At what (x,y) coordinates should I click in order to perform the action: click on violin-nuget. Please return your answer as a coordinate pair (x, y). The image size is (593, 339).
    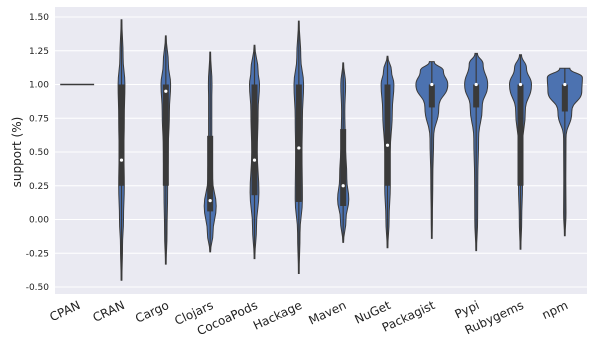
    Looking at the image, I should click on (387, 152).